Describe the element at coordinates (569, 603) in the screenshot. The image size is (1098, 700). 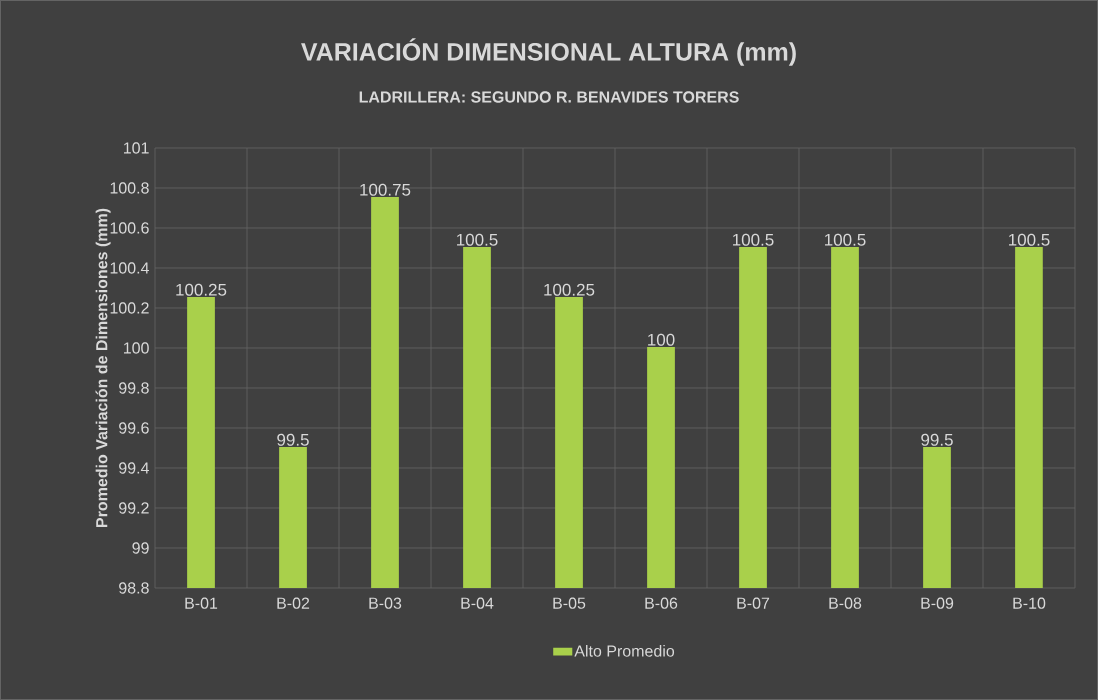
I see `x-tick-label: B-05` at that location.